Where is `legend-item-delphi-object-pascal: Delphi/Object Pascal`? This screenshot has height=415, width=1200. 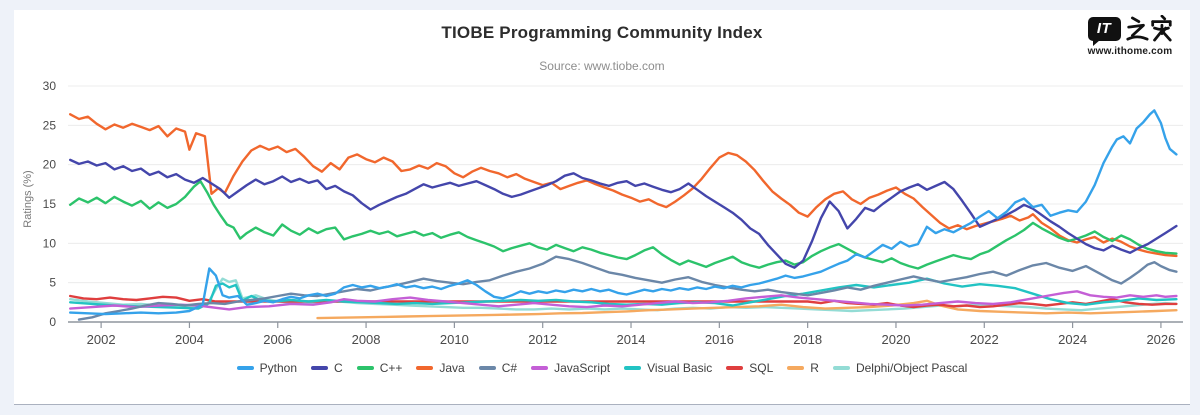
legend-item-delphi-object-pascal: Delphi/Object Pascal is located at coordinates (900, 368).